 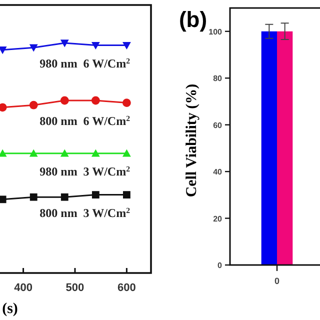 I want to click on x-tick-label: 500, so click(x=75, y=288).